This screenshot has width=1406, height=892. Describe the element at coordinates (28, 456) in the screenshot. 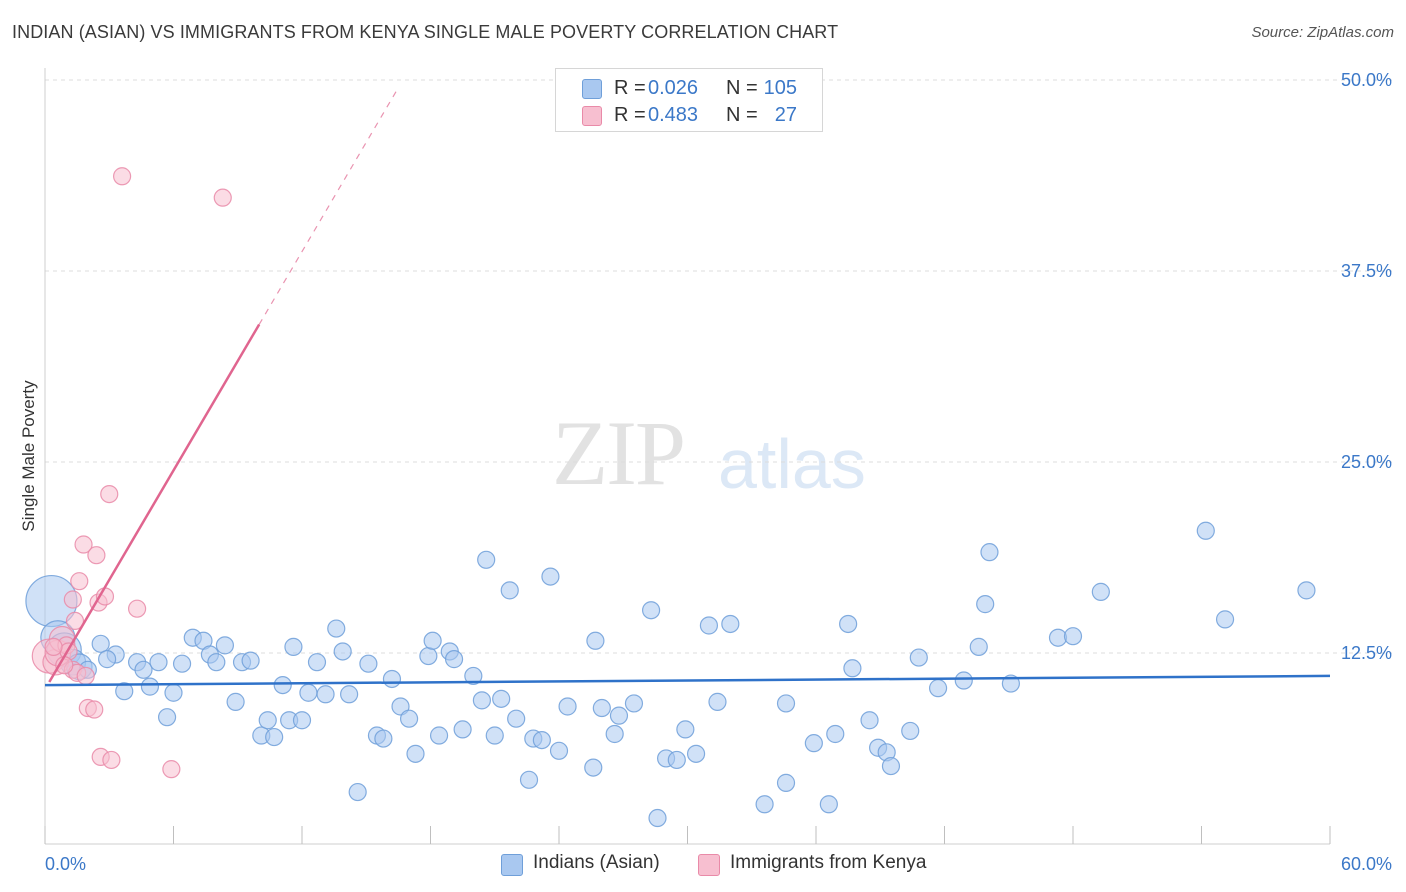

I see `y-axis-label: Single Male Poverty` at that location.